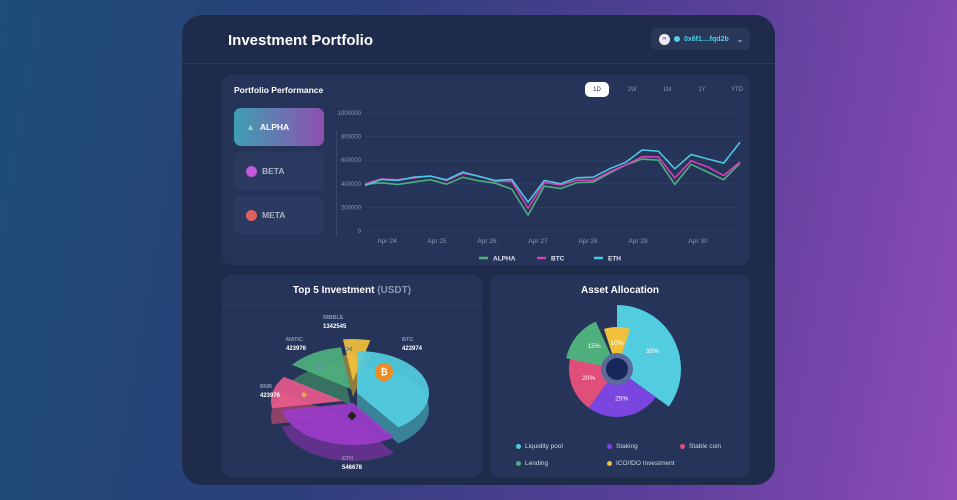  What do you see at coordinates (304, 394) in the screenshot?
I see `bnb-icon: ◈` at bounding box center [304, 394].